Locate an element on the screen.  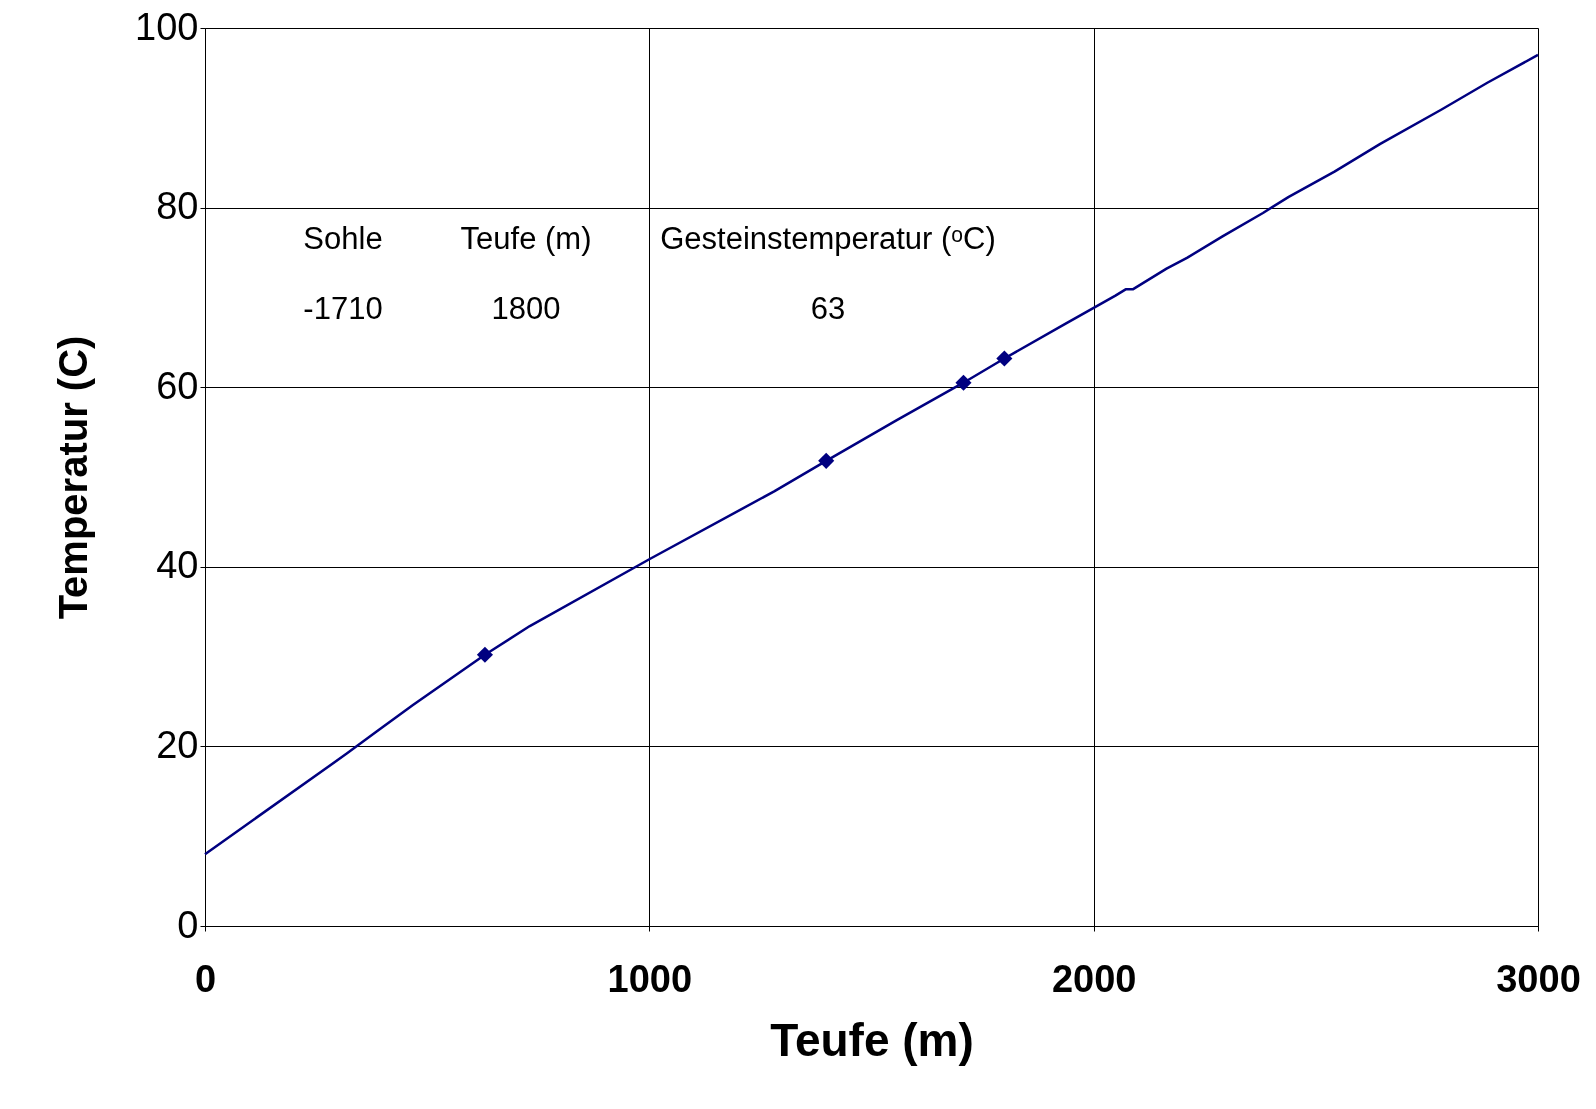
y-tick-label: 80 is located at coordinates (177, 206).